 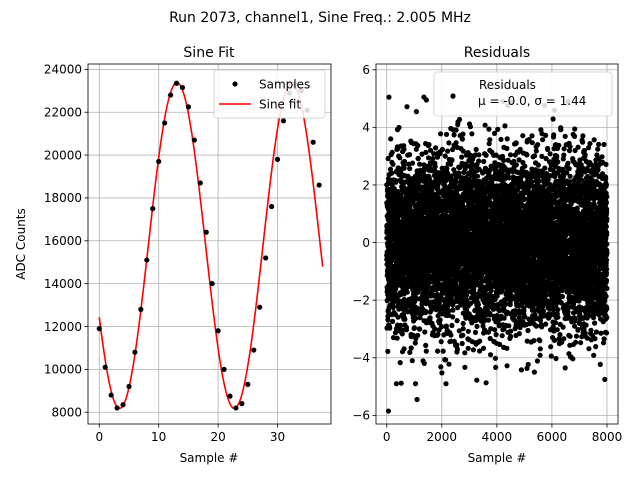 I want to click on sine-fit-y-tick-label: 22000, so click(x=63, y=113).